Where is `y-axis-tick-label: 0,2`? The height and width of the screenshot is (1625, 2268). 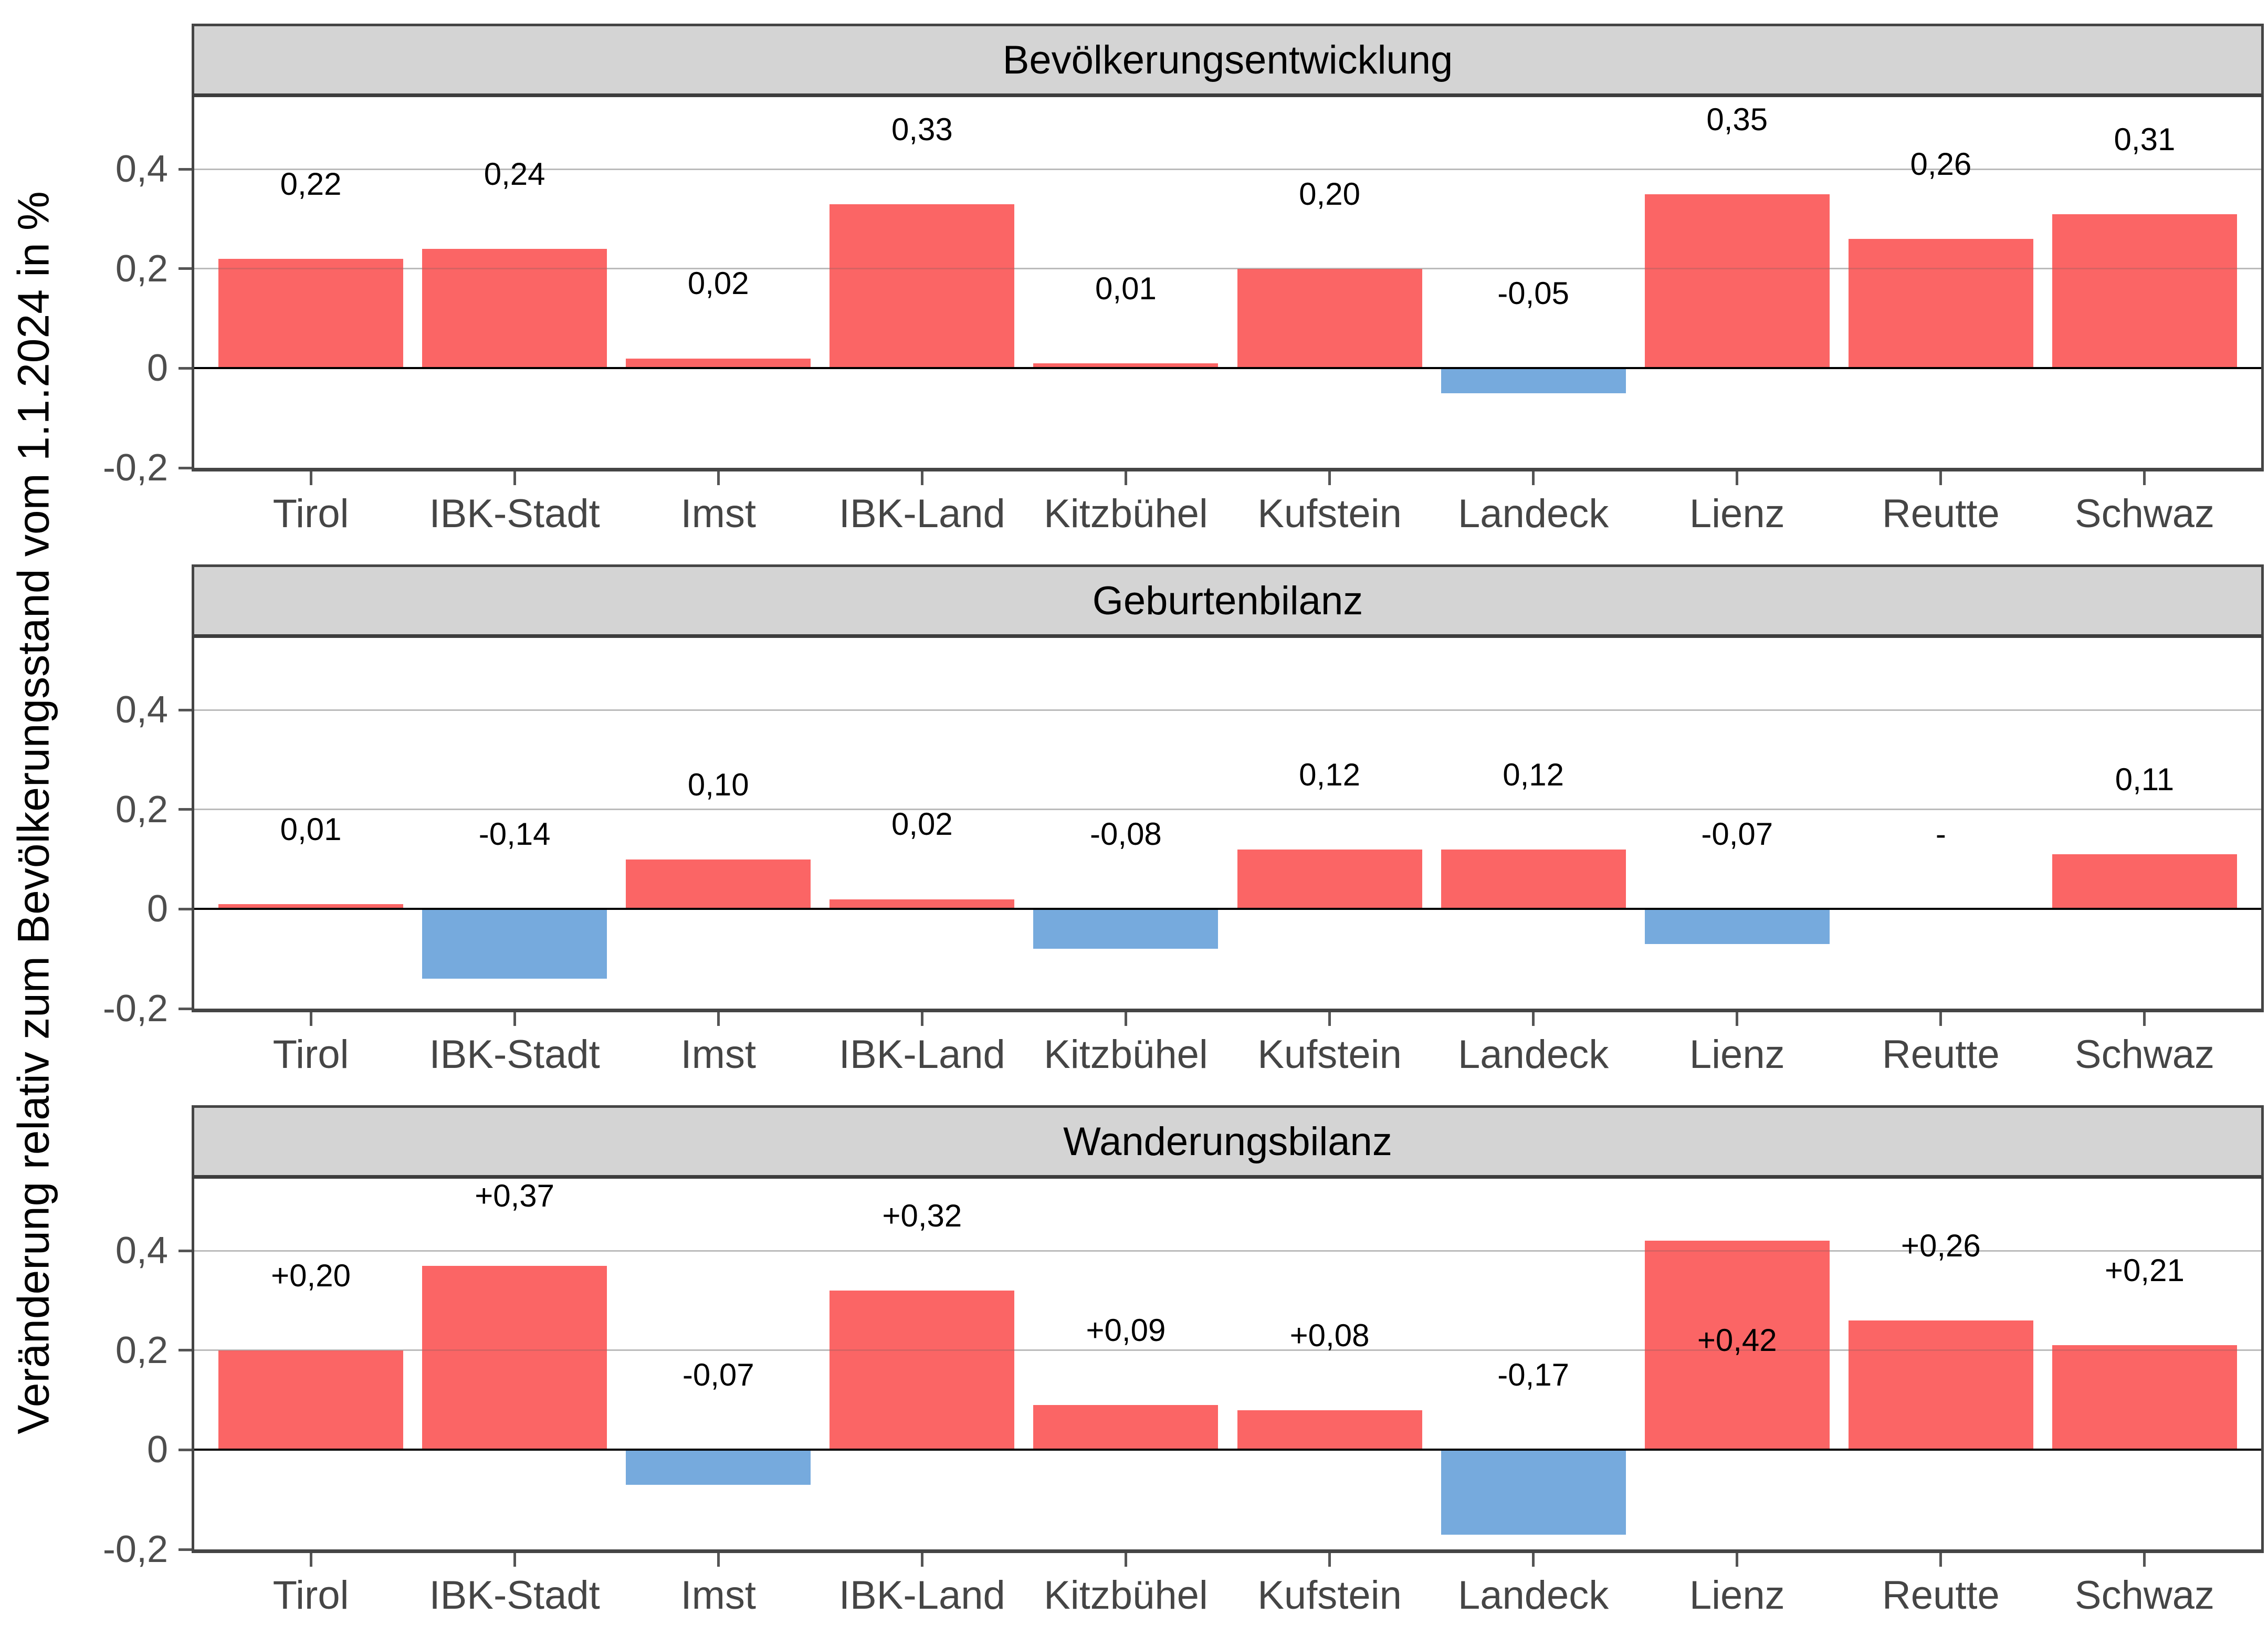 y-axis-tick-label: 0,2 is located at coordinates (141, 268).